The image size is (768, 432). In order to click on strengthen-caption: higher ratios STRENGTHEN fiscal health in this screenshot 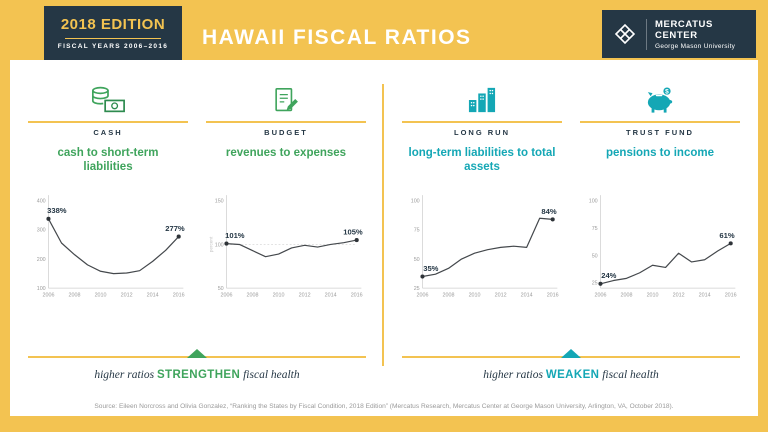, I will do `click(197, 375)`.